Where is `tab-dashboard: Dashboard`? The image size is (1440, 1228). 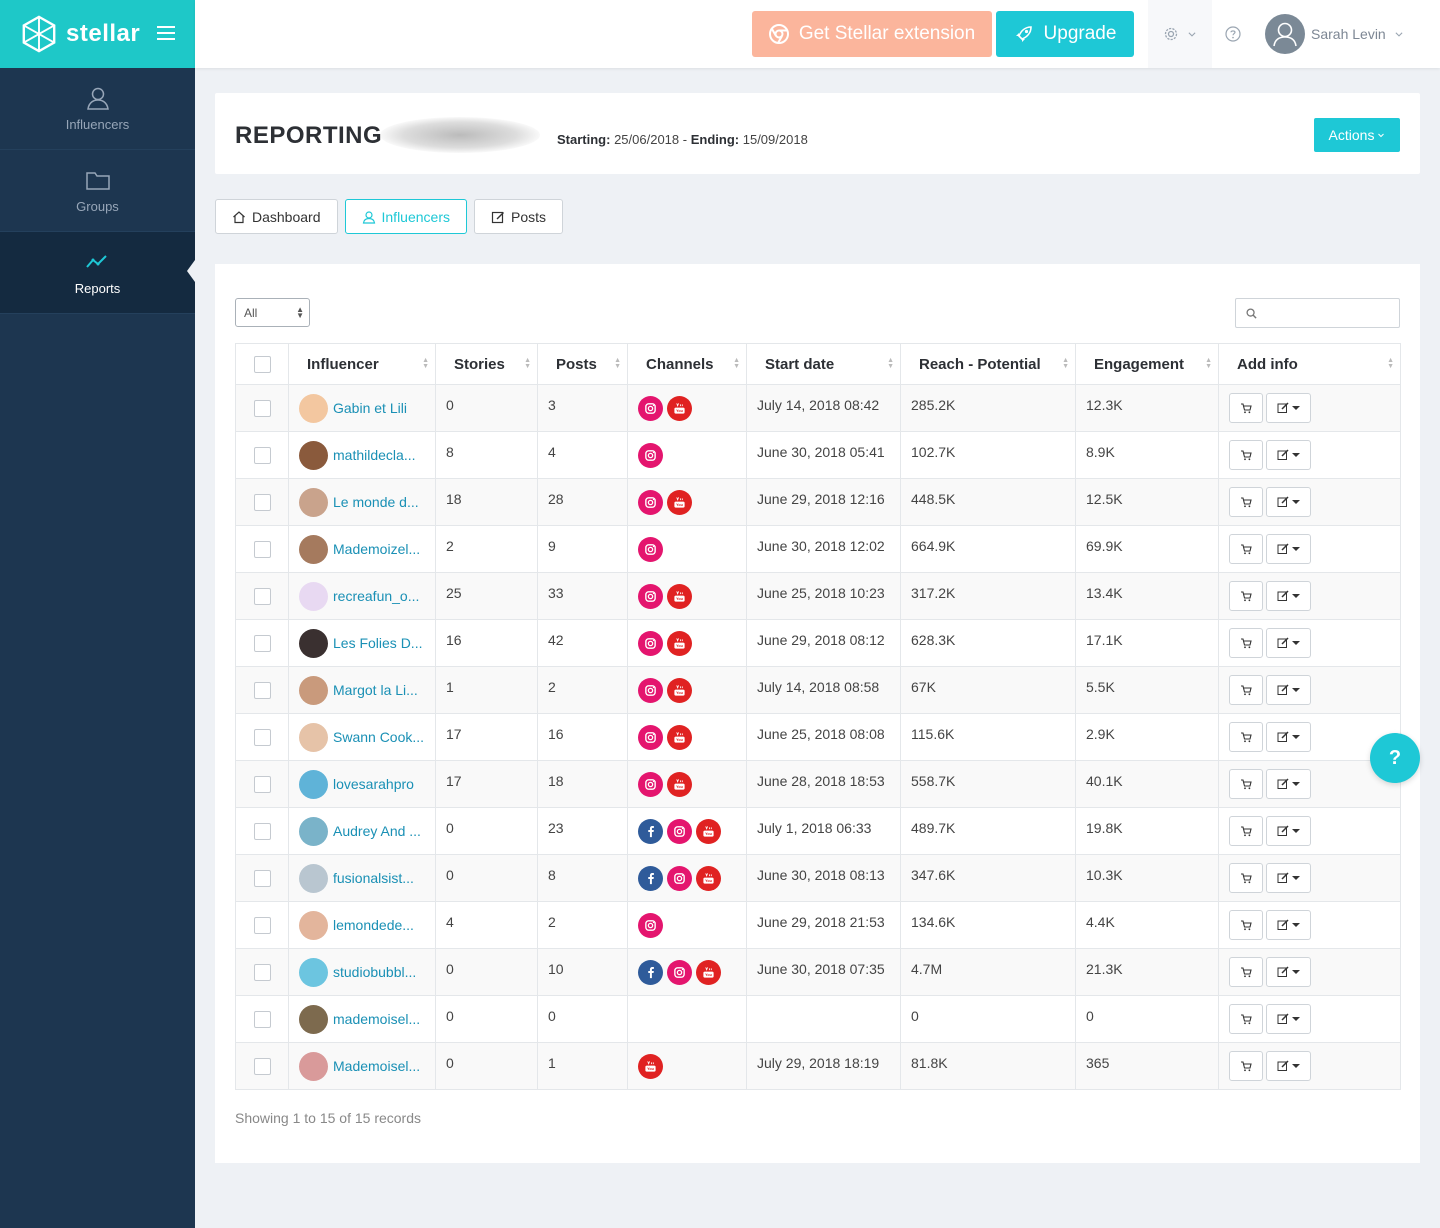
tab-dashboard: Dashboard is located at coordinates (276, 216).